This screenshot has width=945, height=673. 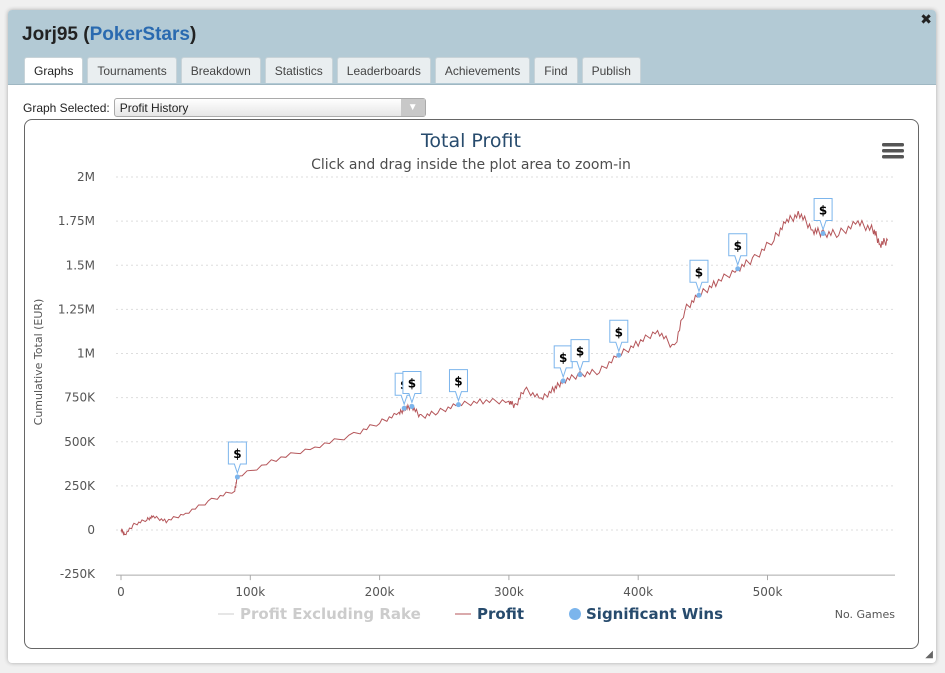 I want to click on y-tick-label: 1.5M, so click(x=80, y=265).